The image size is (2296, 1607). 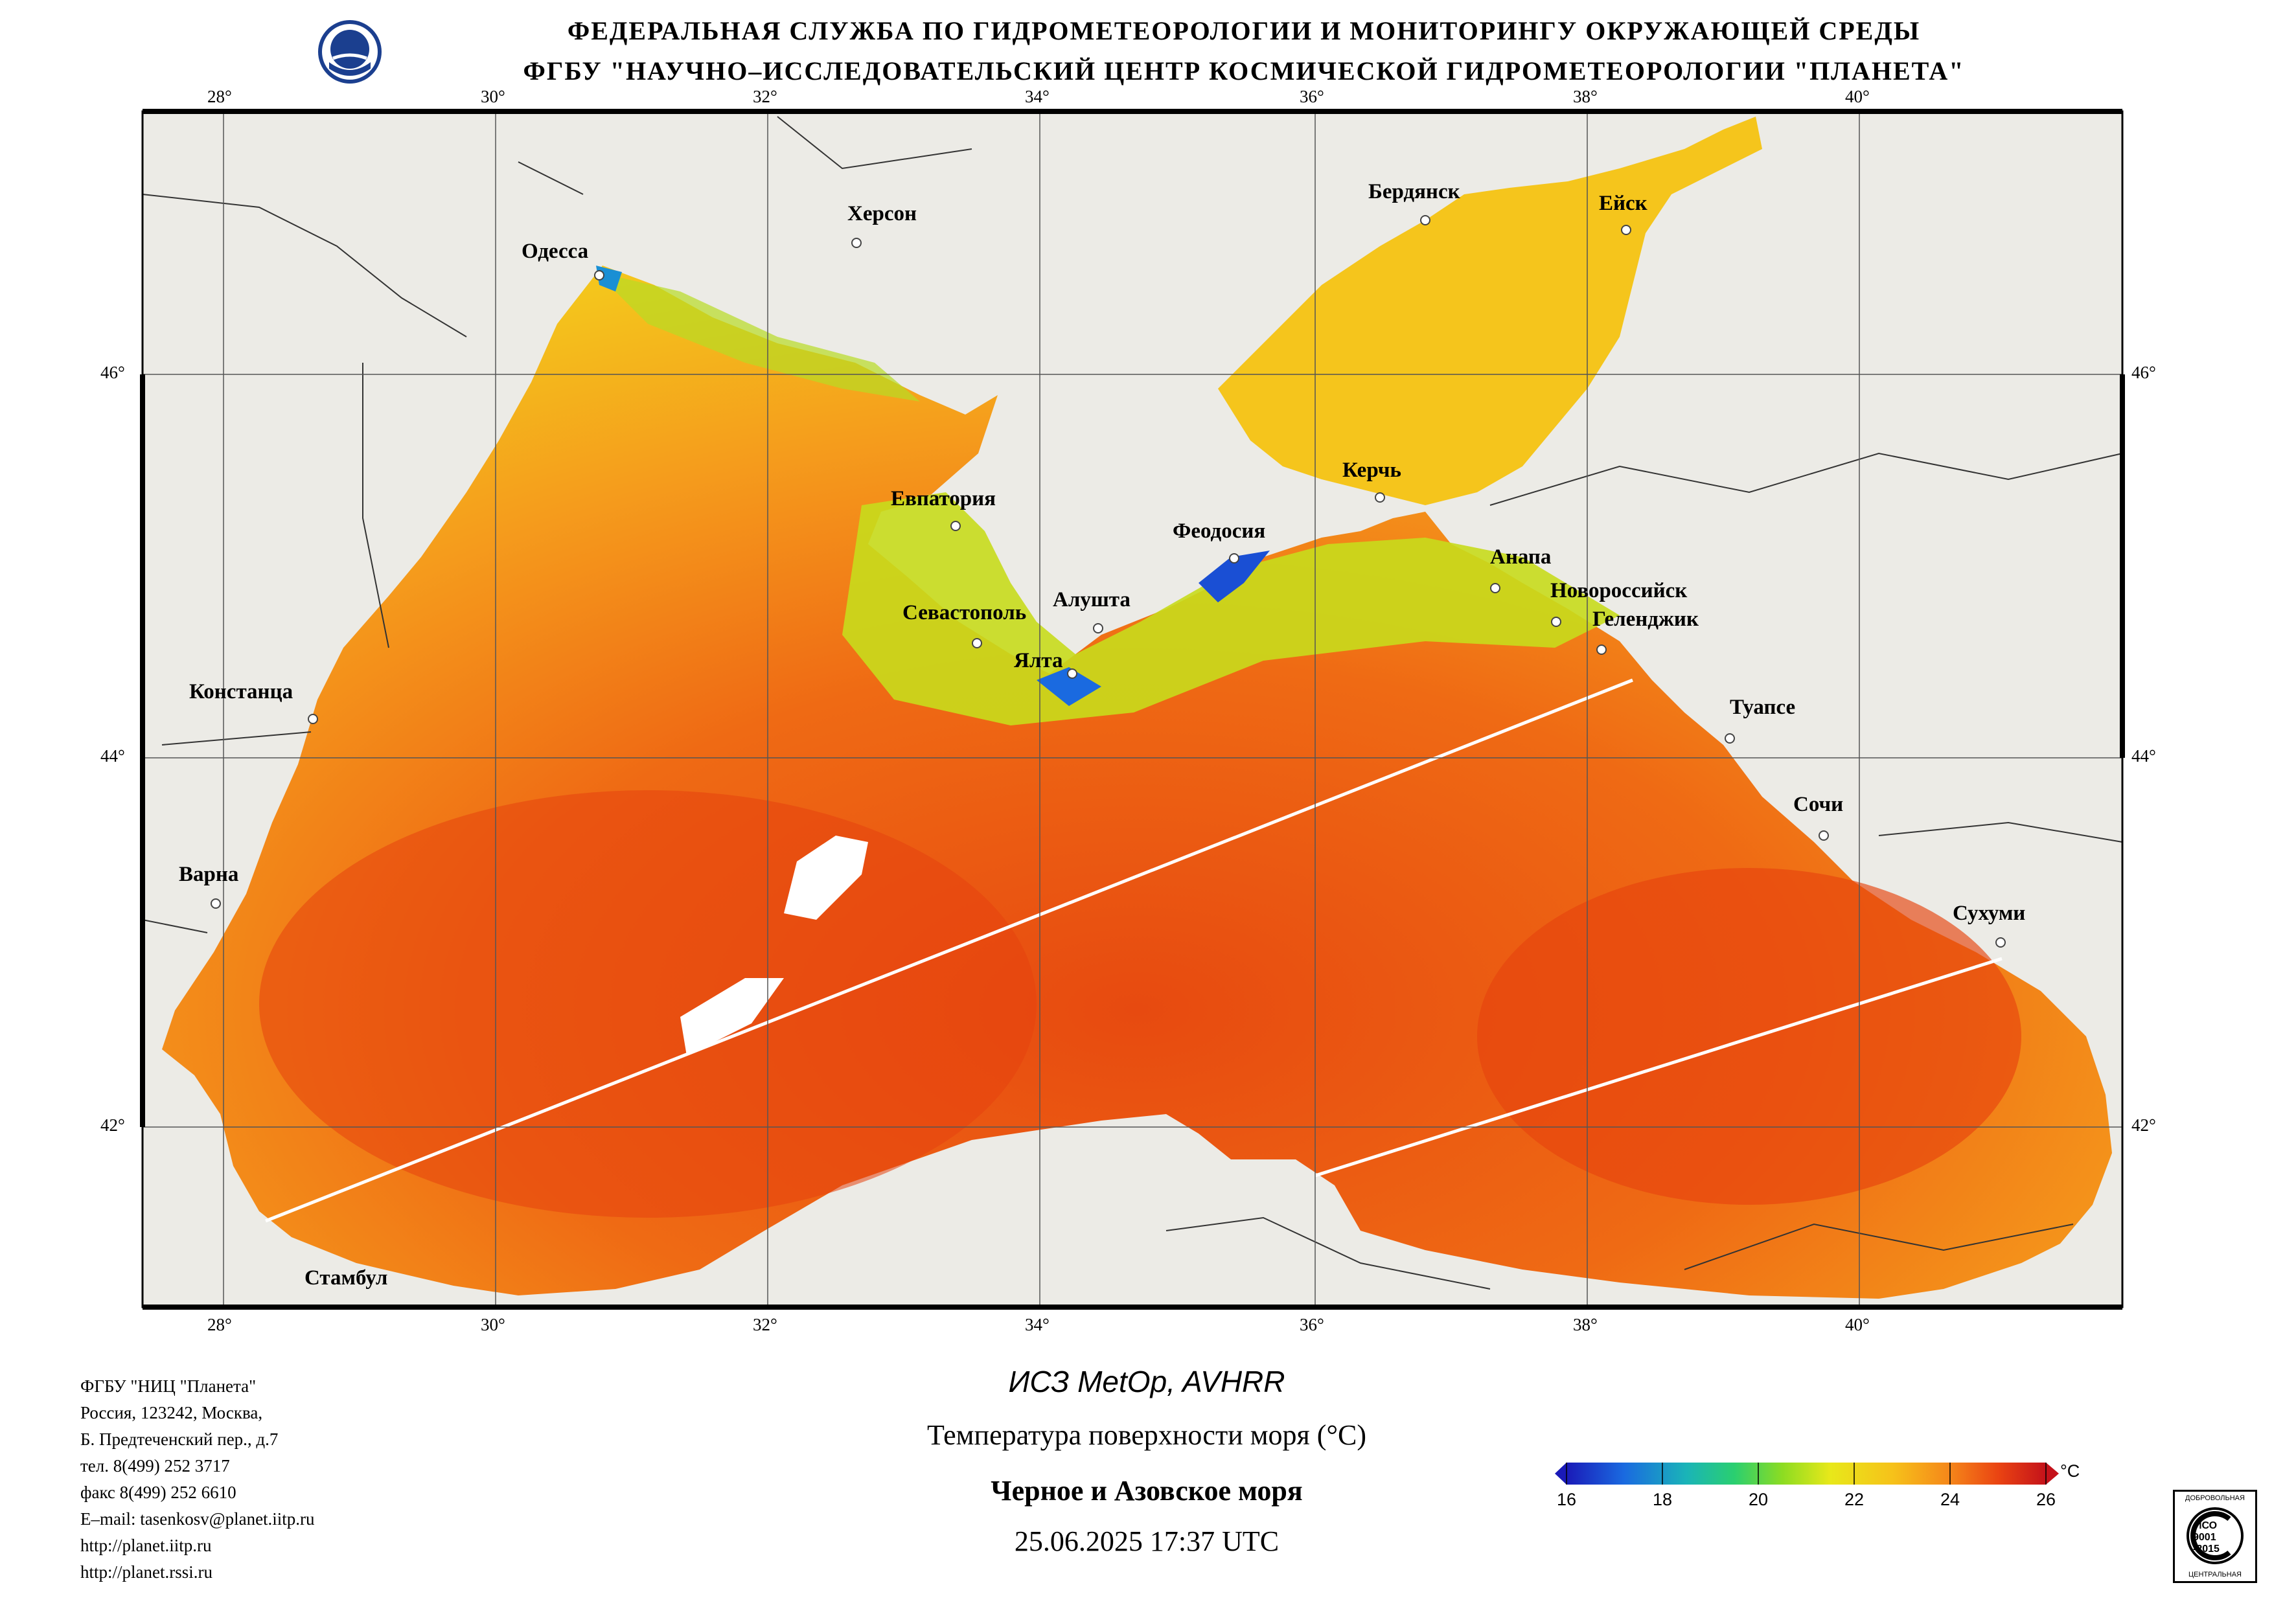 I want to click on lon-label-bottom-38: 38°, so click(x=1586, y=1324).